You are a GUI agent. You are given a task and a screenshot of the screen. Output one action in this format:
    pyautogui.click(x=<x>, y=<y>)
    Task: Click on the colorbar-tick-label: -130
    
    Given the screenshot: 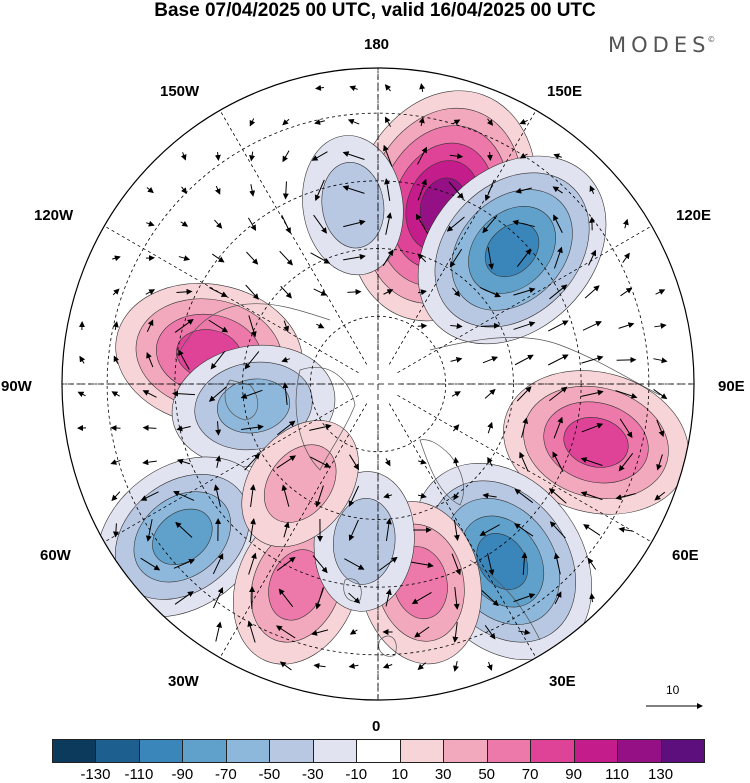 What is the action you would take?
    pyautogui.click(x=95, y=774)
    